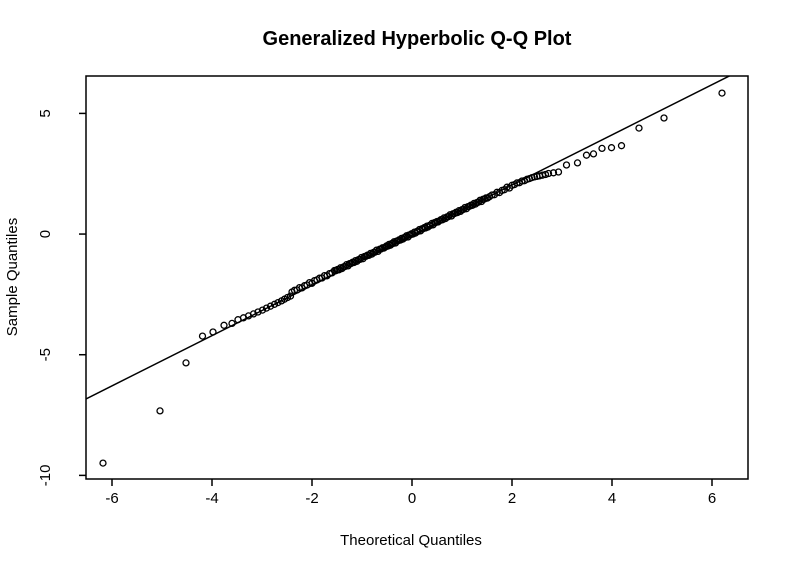  Describe the element at coordinates (411, 540) in the screenshot. I see `x-axis-label: Theoretical Quantiles` at that location.